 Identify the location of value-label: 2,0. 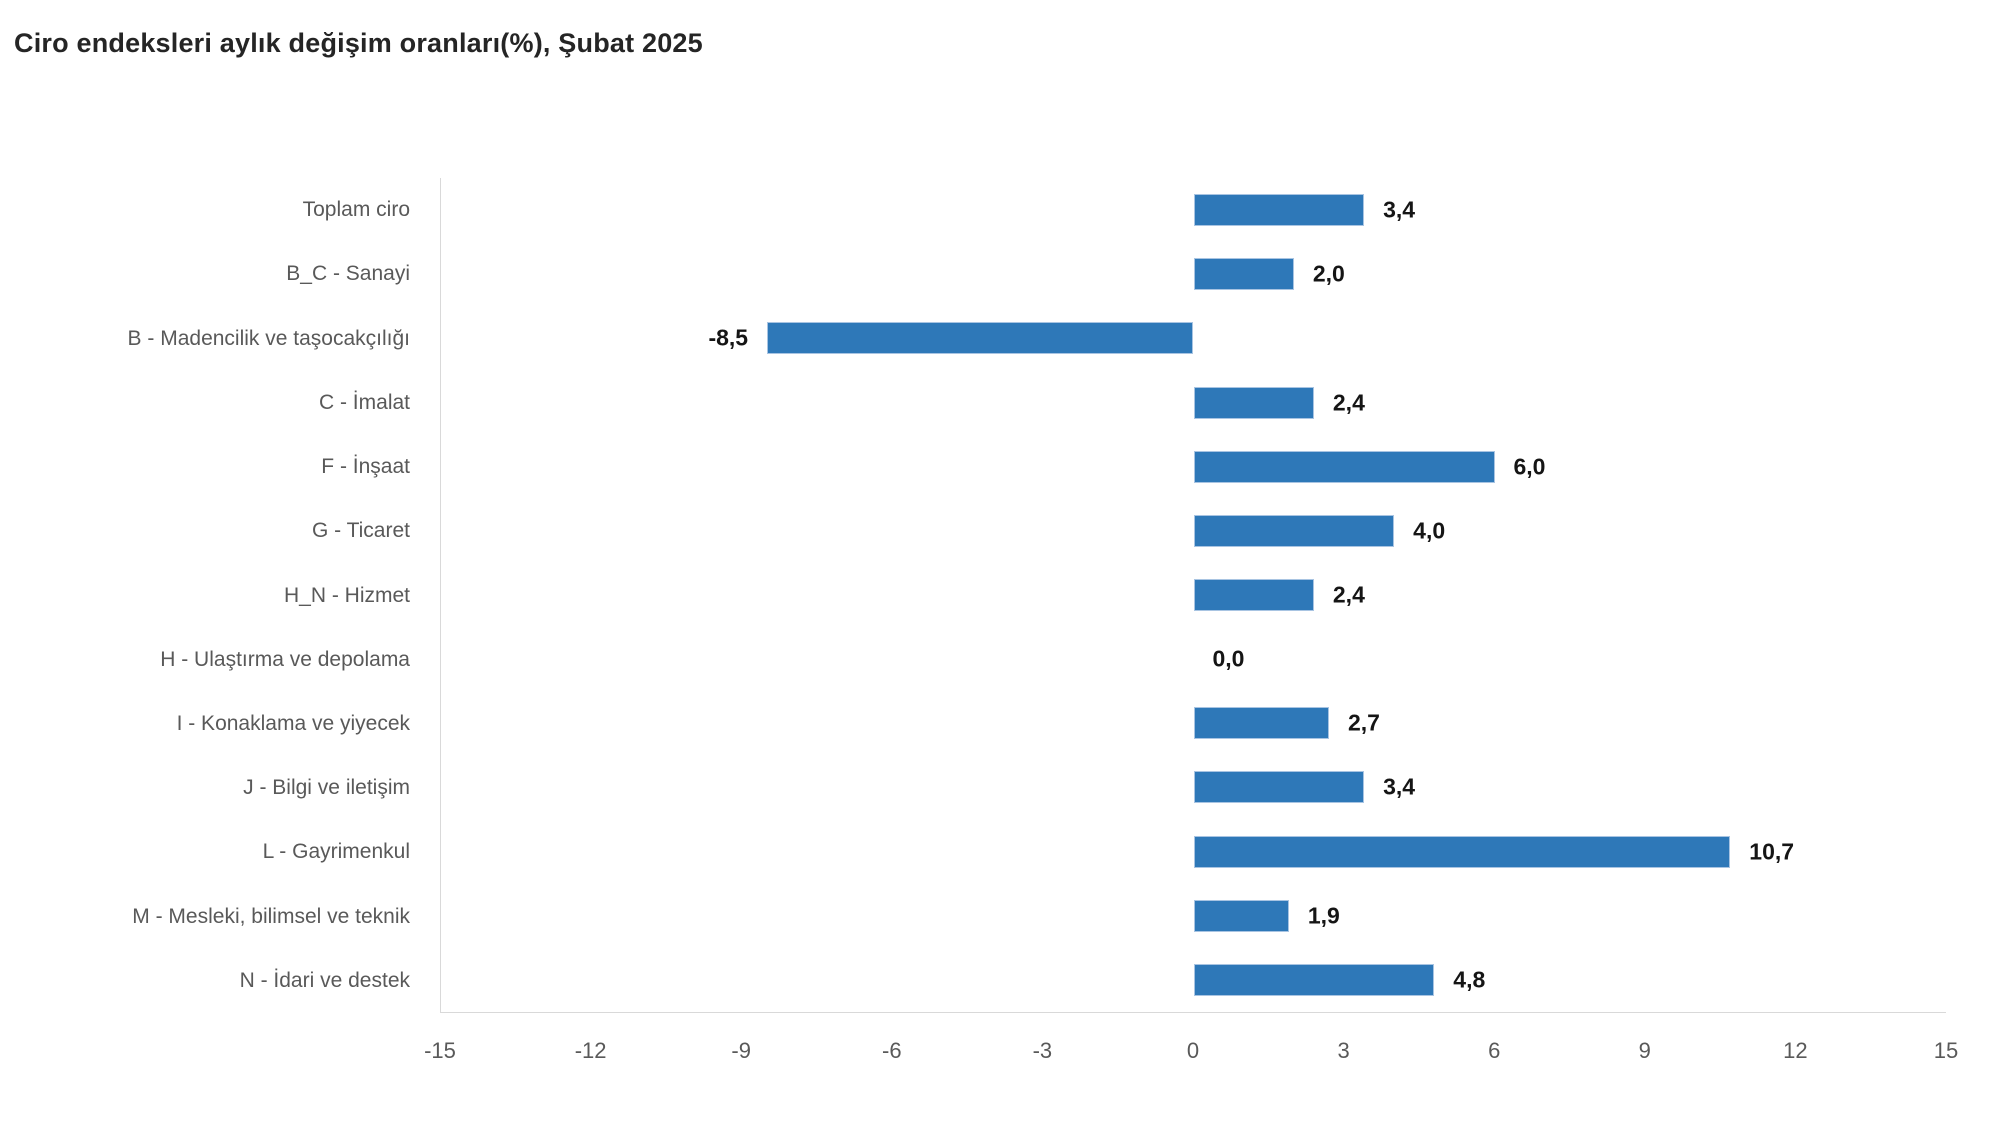
(1328, 273).